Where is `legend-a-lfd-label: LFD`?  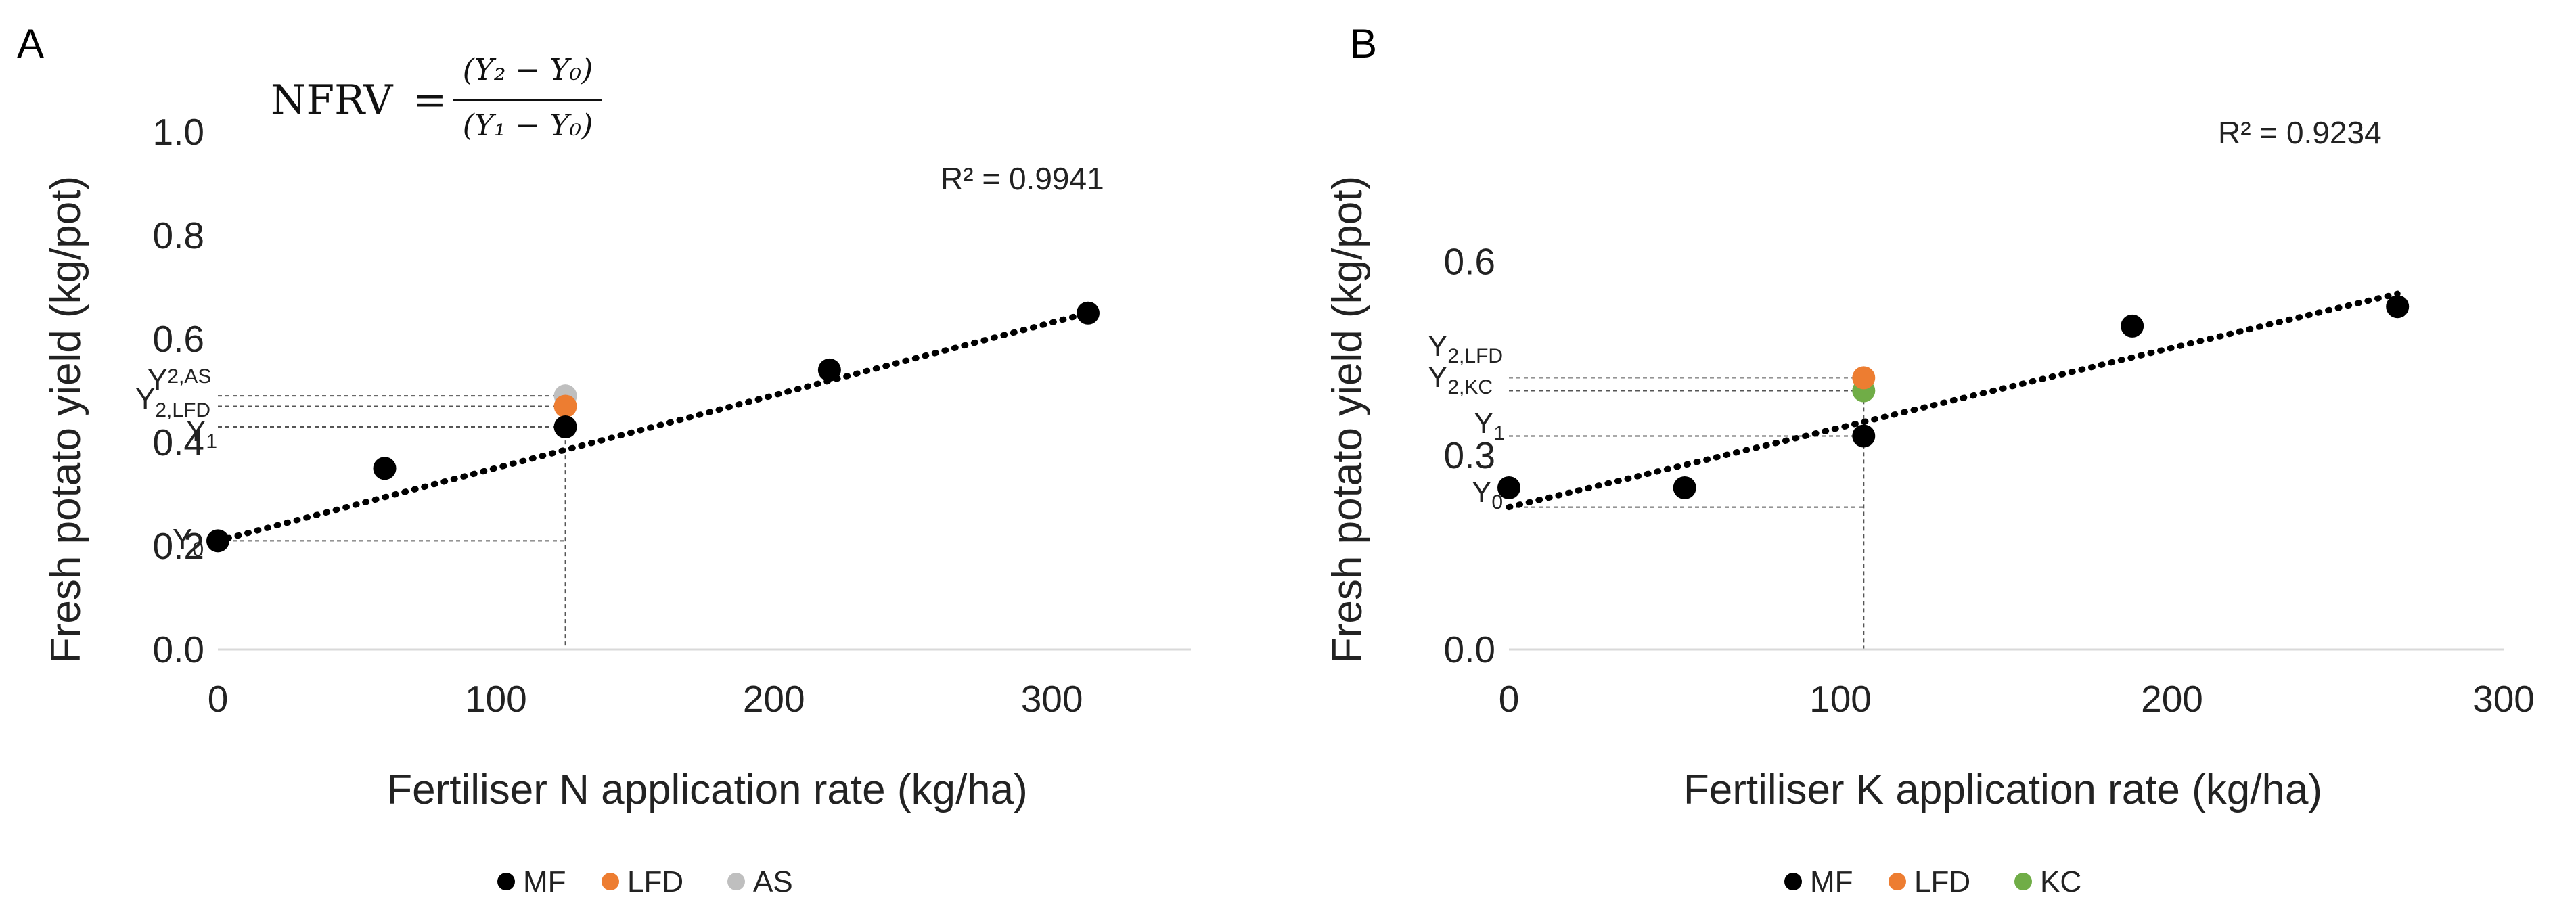 legend-a-lfd-label: LFD is located at coordinates (655, 882).